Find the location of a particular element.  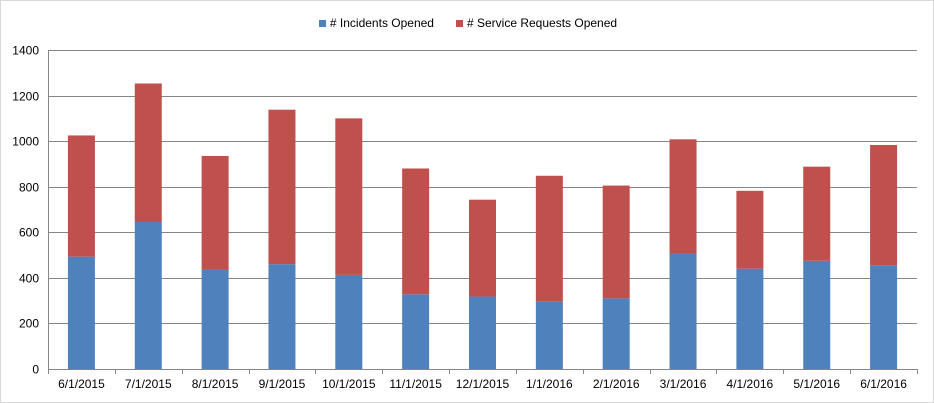

x-tick-label: 4/1/2016 is located at coordinates (750, 384).